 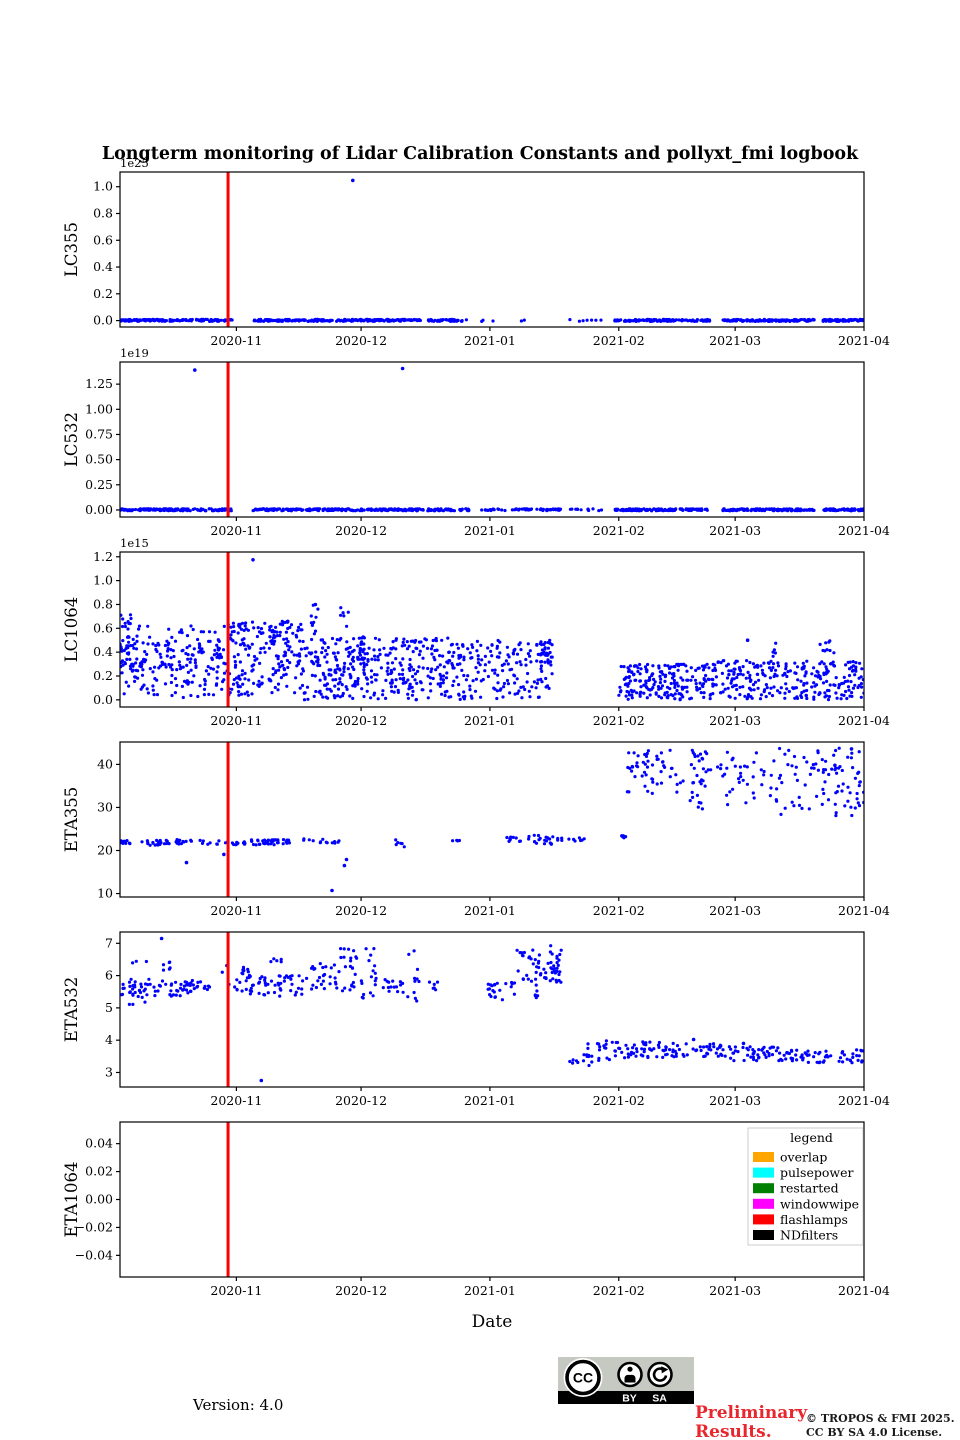 I want to click on scatter-series-LC1064, so click(x=492, y=630).